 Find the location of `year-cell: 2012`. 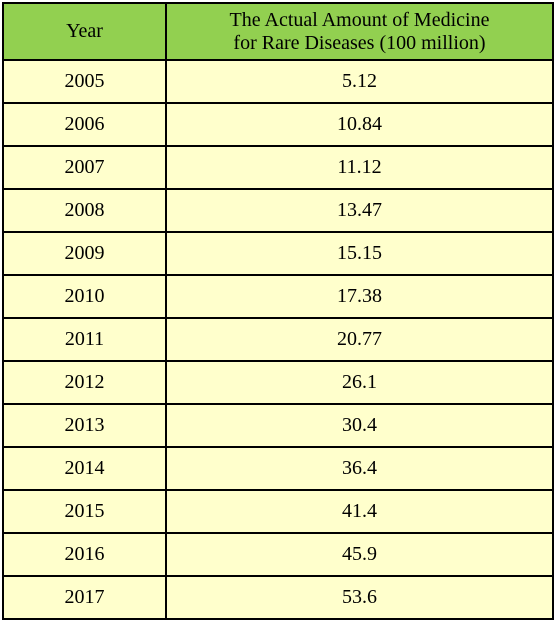

year-cell: 2012 is located at coordinates (84, 382).